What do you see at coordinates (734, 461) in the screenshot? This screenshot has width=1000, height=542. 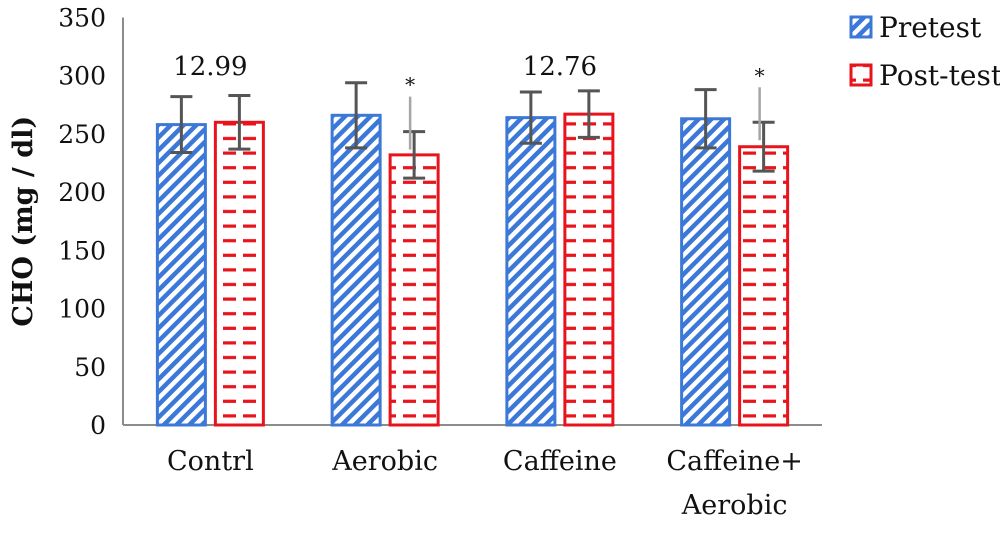 I see `x-category-label: Caffeine+` at bounding box center [734, 461].